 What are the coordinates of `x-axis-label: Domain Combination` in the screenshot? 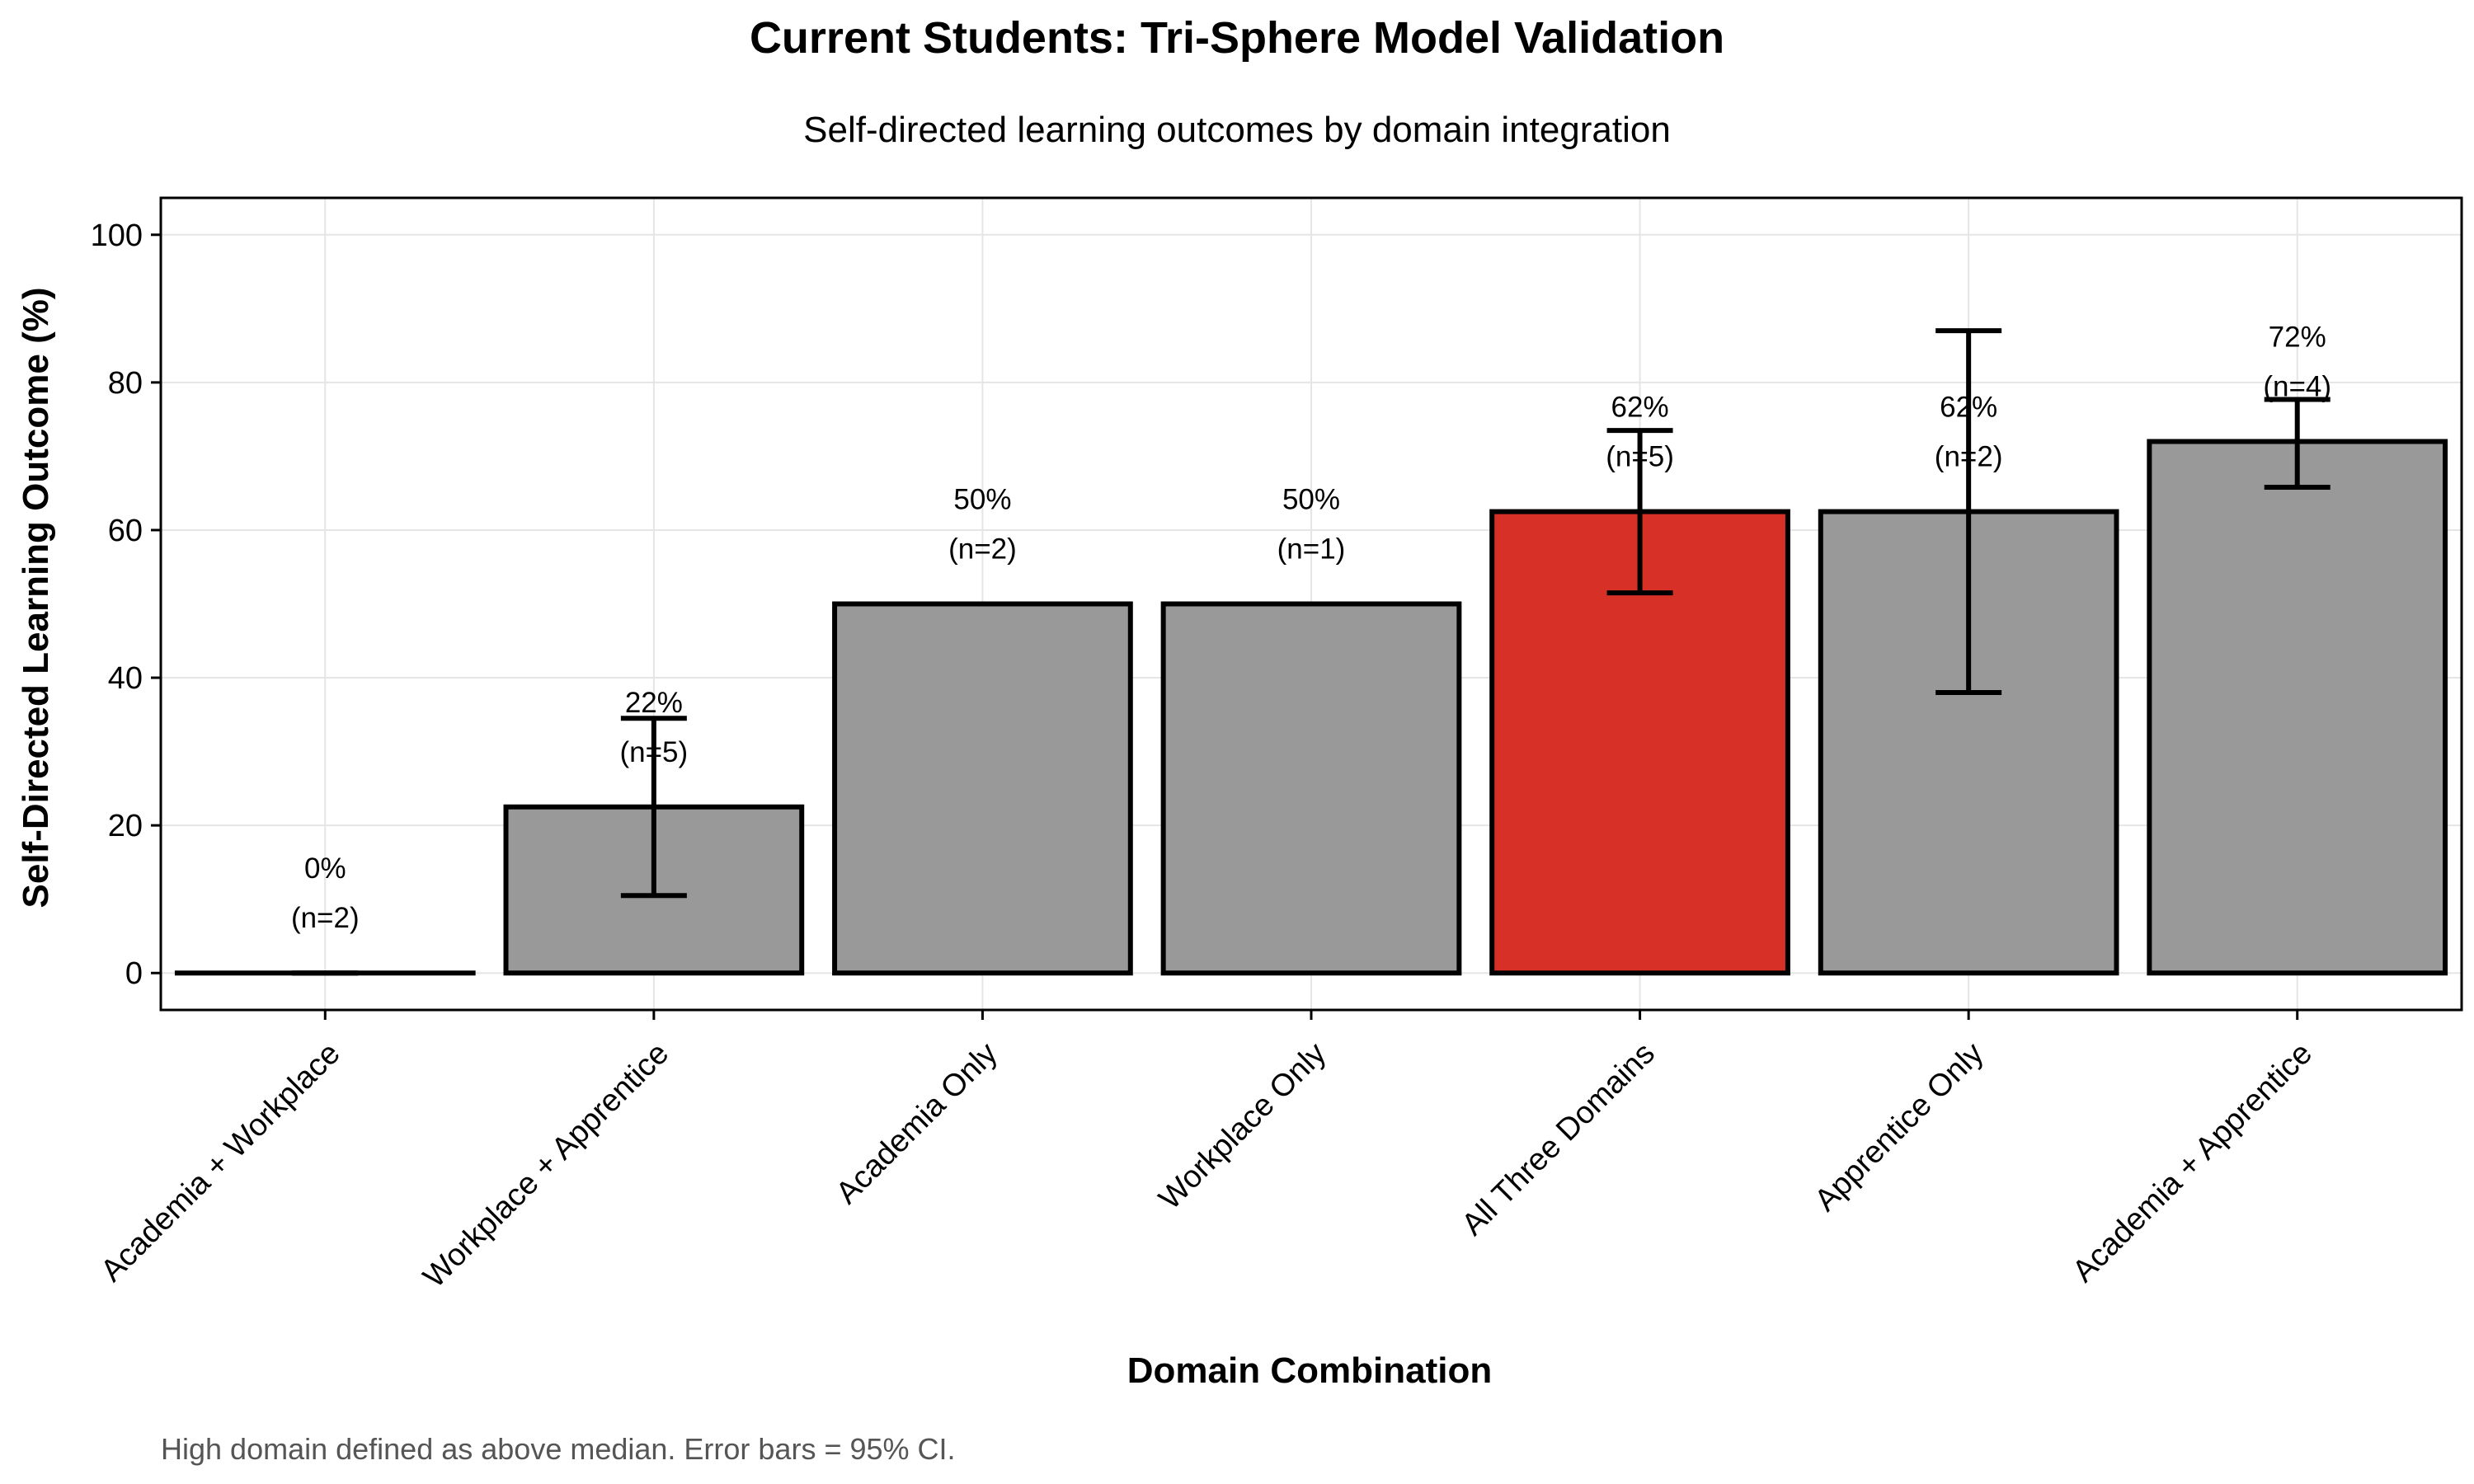 It's located at (1309, 1370).